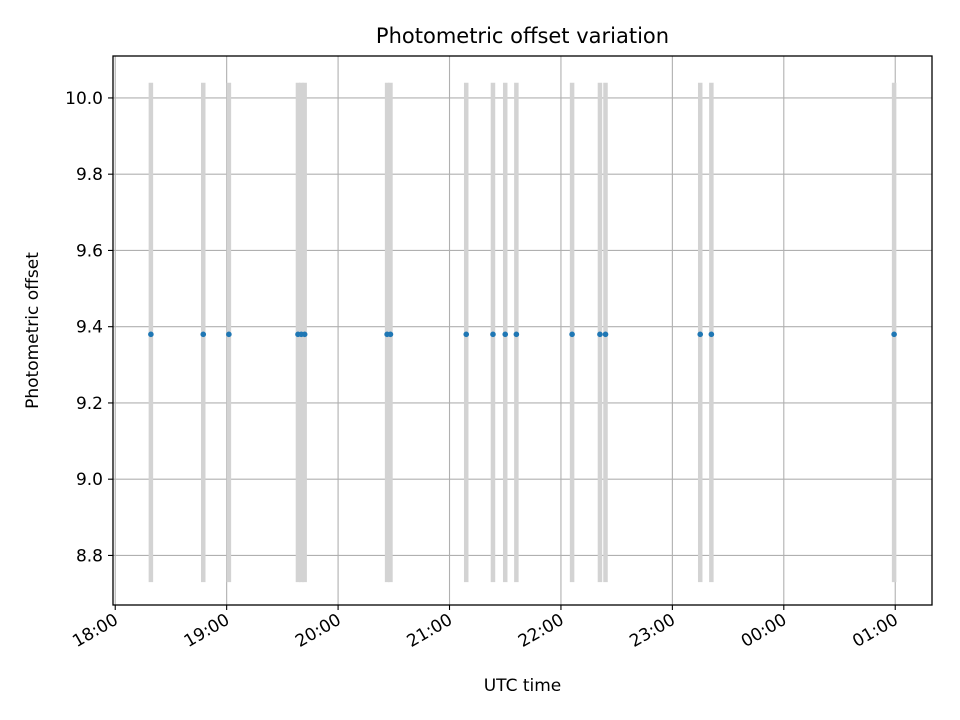 The width and height of the screenshot is (960, 720). What do you see at coordinates (522, 36) in the screenshot?
I see `chart-title: Photometric offset variation` at bounding box center [522, 36].